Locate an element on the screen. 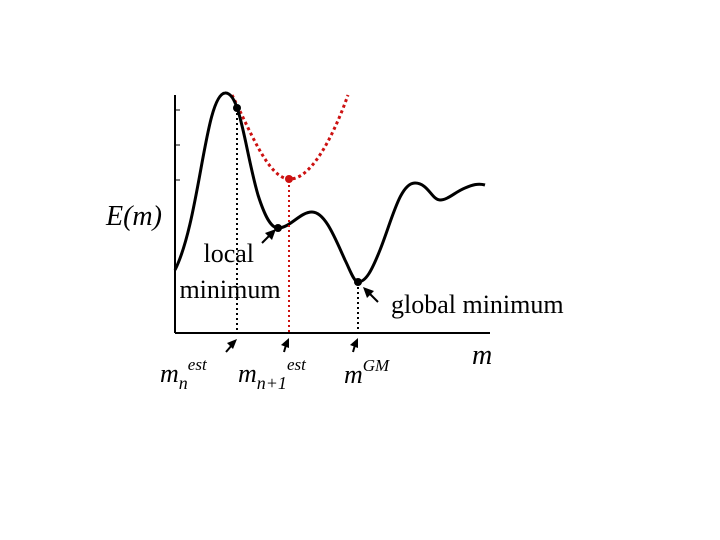 The width and height of the screenshot is (720, 540). arrow-local-minimum is located at coordinates (268, 236).